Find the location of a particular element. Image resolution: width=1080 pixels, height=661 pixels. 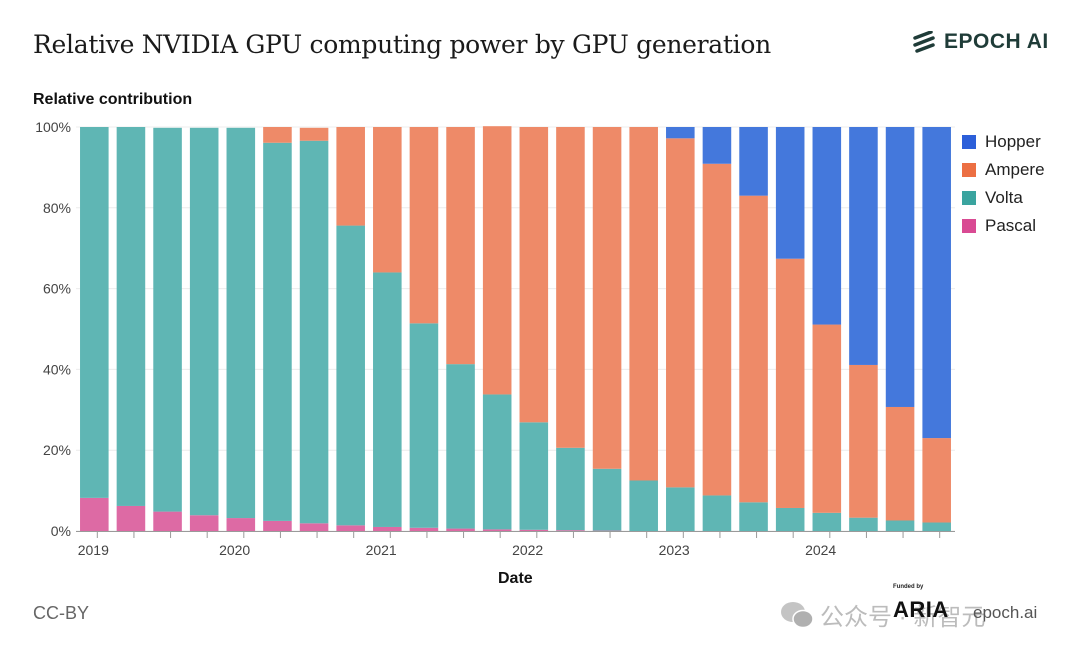

wechat-icon is located at coordinates (797, 615).